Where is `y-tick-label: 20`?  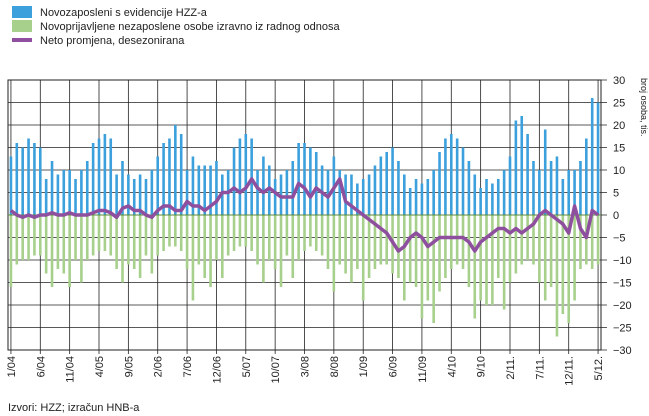
y-tick-label: 20 is located at coordinates (619, 126).